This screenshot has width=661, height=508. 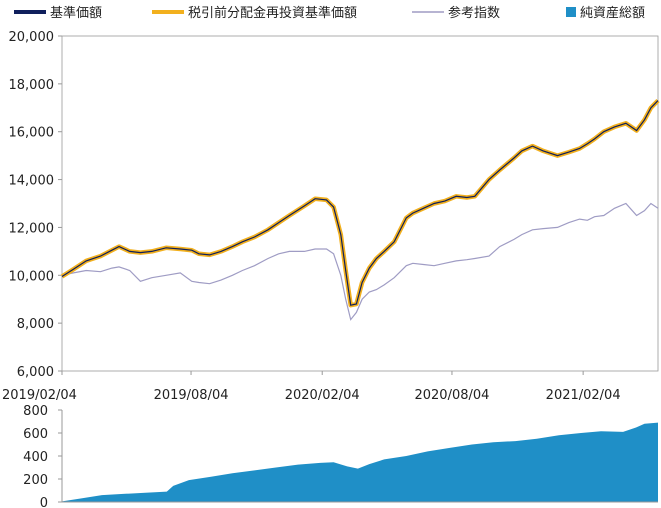 I want to click on sub-y-tick-label: 400, so click(x=35, y=457).